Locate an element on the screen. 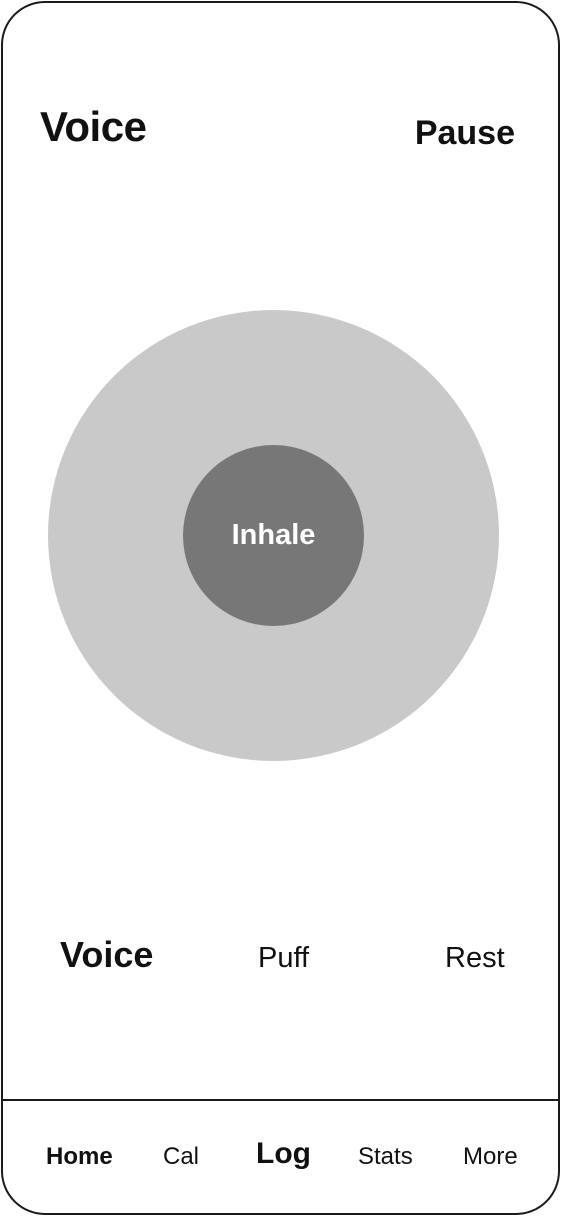 This screenshot has width=563, height=1218. bottom-tab-bar: Home Cal Log Stats More is located at coordinates (280, 1156).